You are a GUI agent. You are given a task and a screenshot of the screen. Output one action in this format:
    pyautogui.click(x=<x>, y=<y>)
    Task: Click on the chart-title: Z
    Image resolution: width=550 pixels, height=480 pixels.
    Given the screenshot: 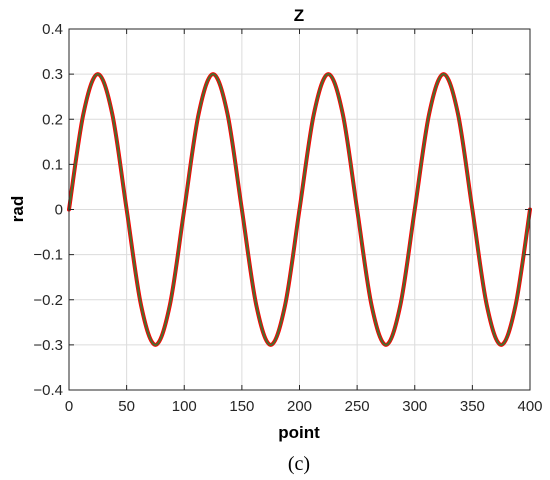 What is the action you would take?
    pyautogui.click(x=299, y=15)
    